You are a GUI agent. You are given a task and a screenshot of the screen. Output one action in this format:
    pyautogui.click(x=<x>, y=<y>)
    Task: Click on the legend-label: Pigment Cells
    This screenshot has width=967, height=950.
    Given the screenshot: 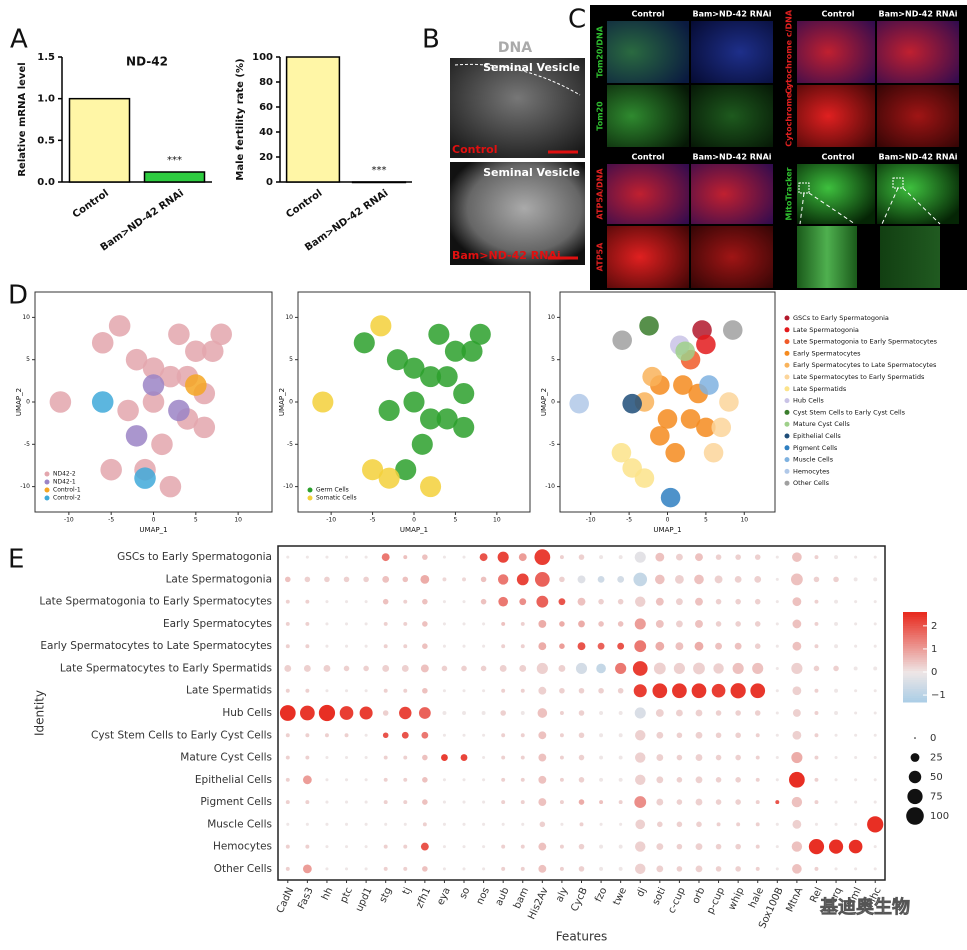 What is the action you would take?
    pyautogui.click(x=815, y=448)
    